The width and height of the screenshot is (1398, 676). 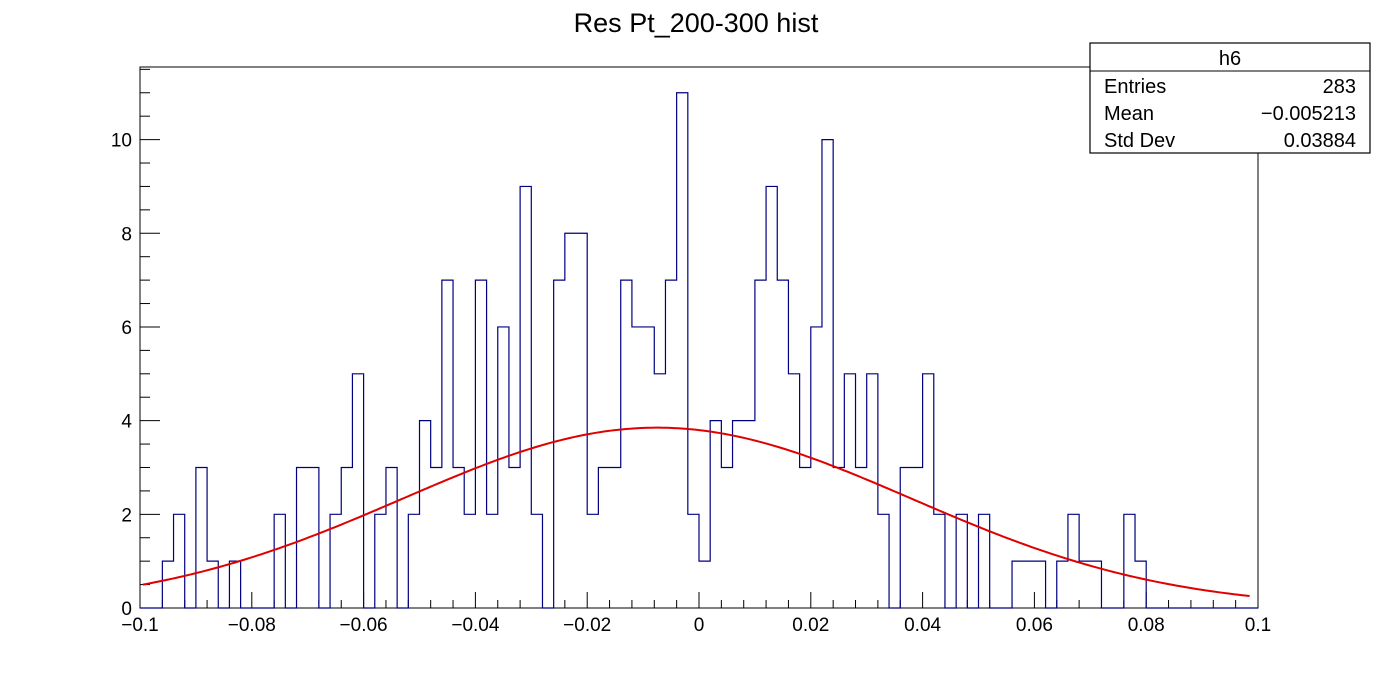 I want to click on stats-box-frame, so click(x=1230, y=98).